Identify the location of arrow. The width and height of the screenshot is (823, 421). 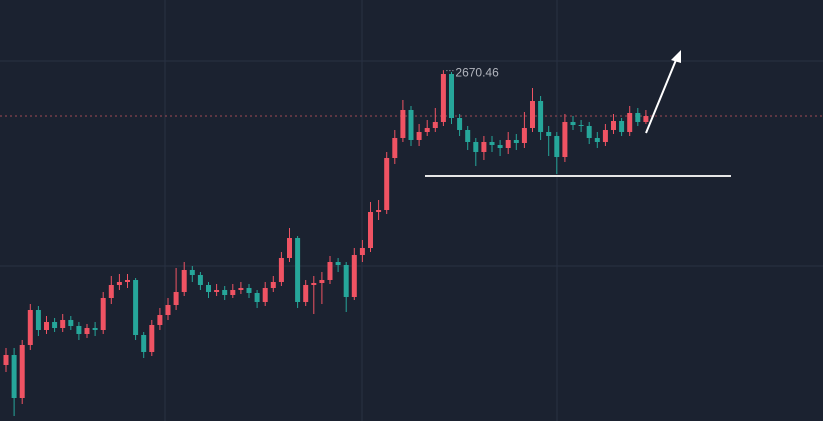
(663, 92).